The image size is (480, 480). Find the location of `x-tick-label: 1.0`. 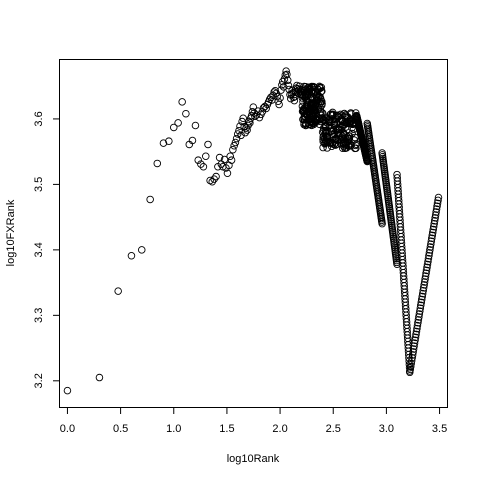

x-tick-label: 1.0 is located at coordinates (173, 429).